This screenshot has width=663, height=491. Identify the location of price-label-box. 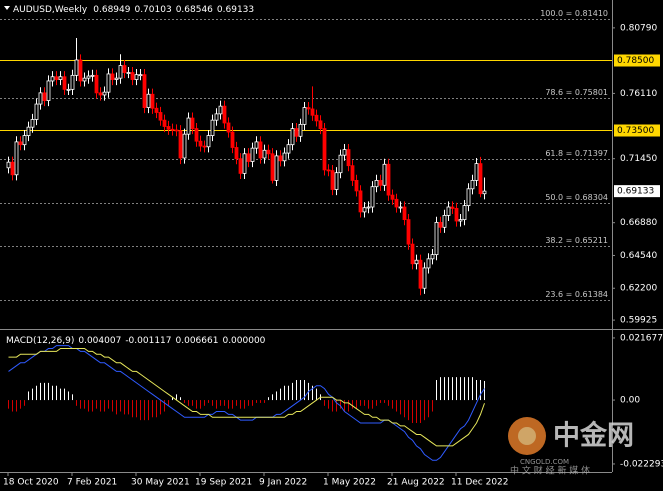
(637, 60).